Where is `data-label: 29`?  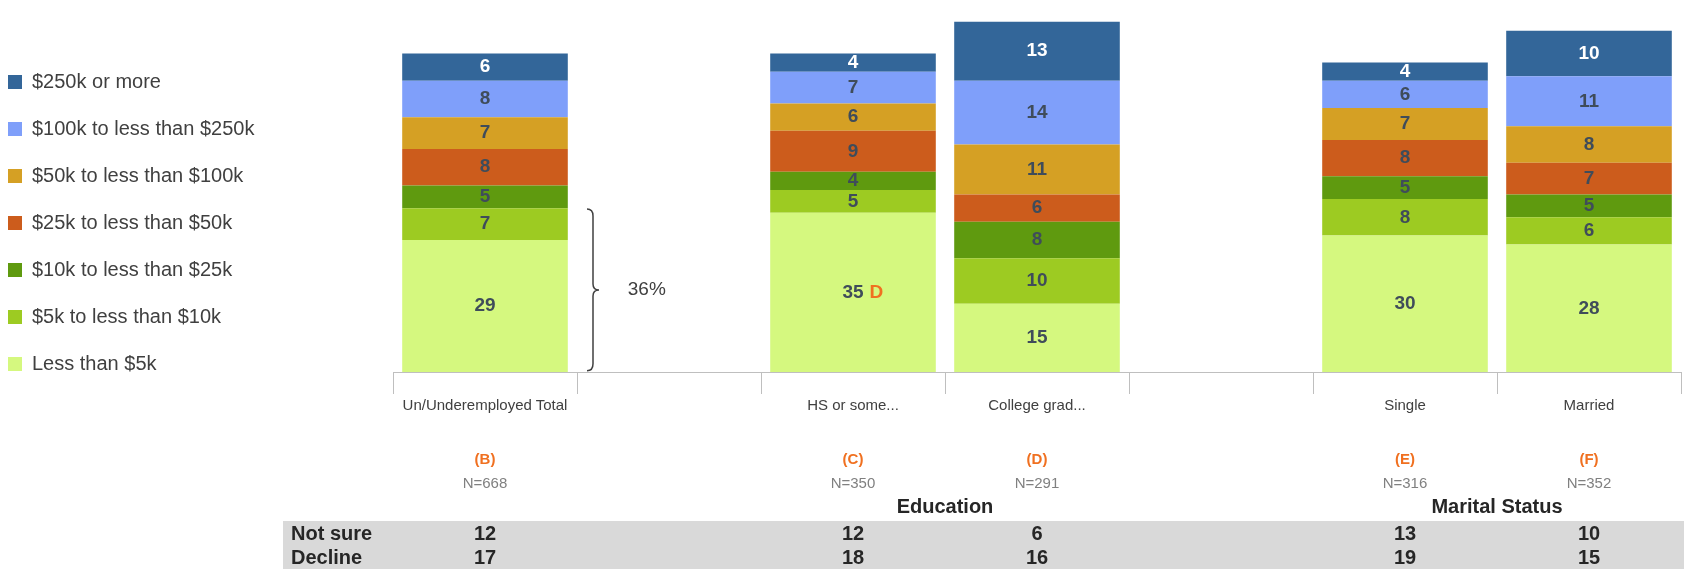 data-label: 29 is located at coordinates (485, 305).